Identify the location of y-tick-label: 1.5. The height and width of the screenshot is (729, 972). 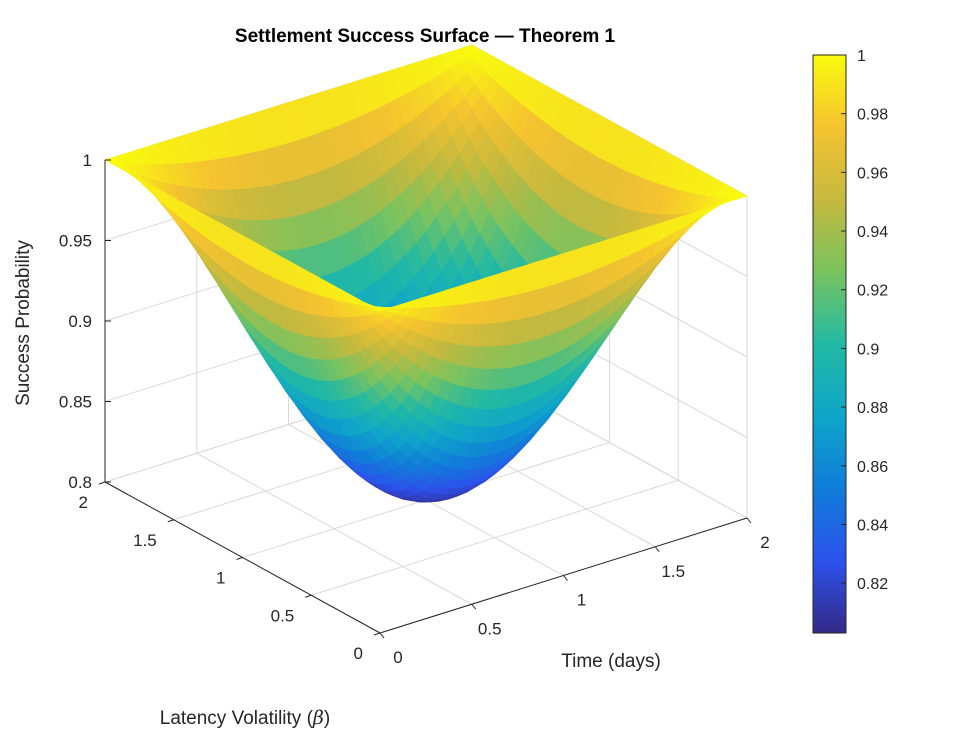
(145, 540).